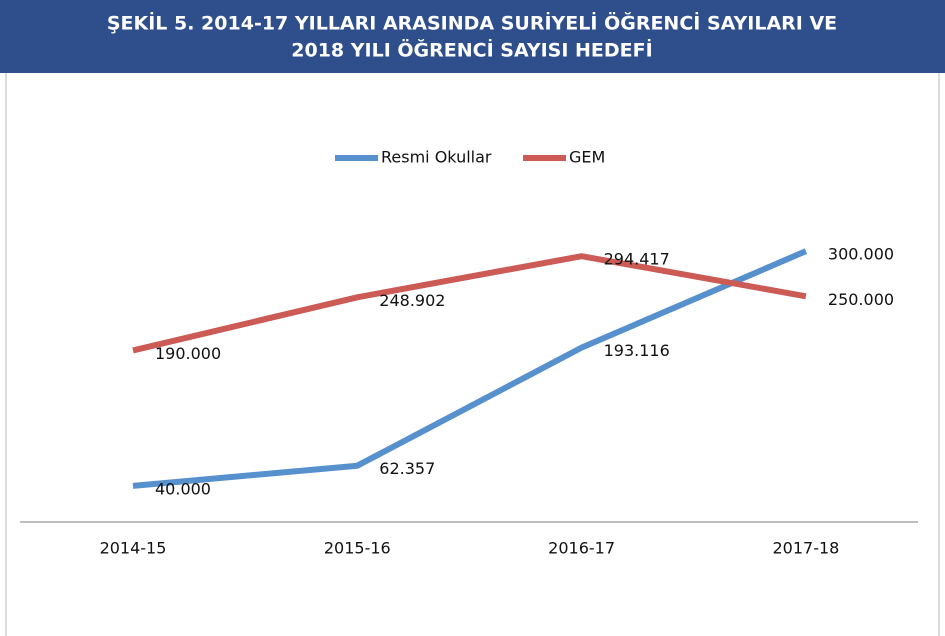  What do you see at coordinates (471, 50) in the screenshot?
I see `chart-title: 2018 YILI ÖĞRENCİ SAYISI HEDEFİ` at bounding box center [471, 50].